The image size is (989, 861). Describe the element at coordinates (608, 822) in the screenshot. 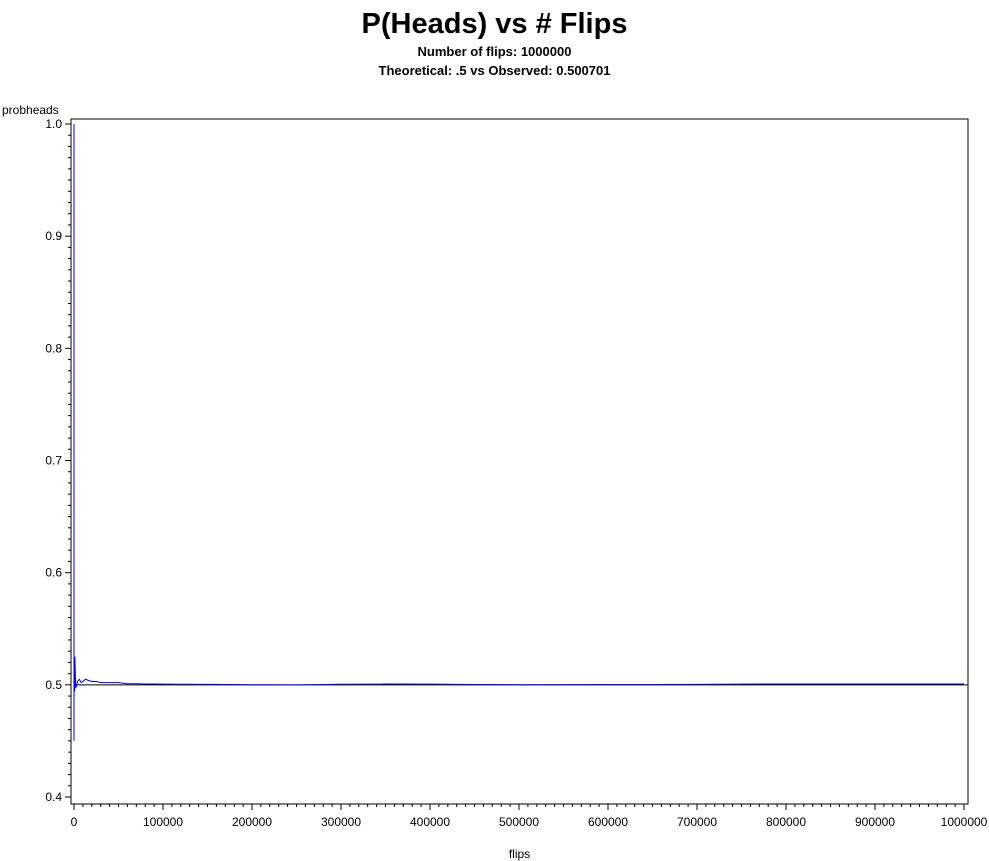

I see `x-tick-label: 600000` at that location.